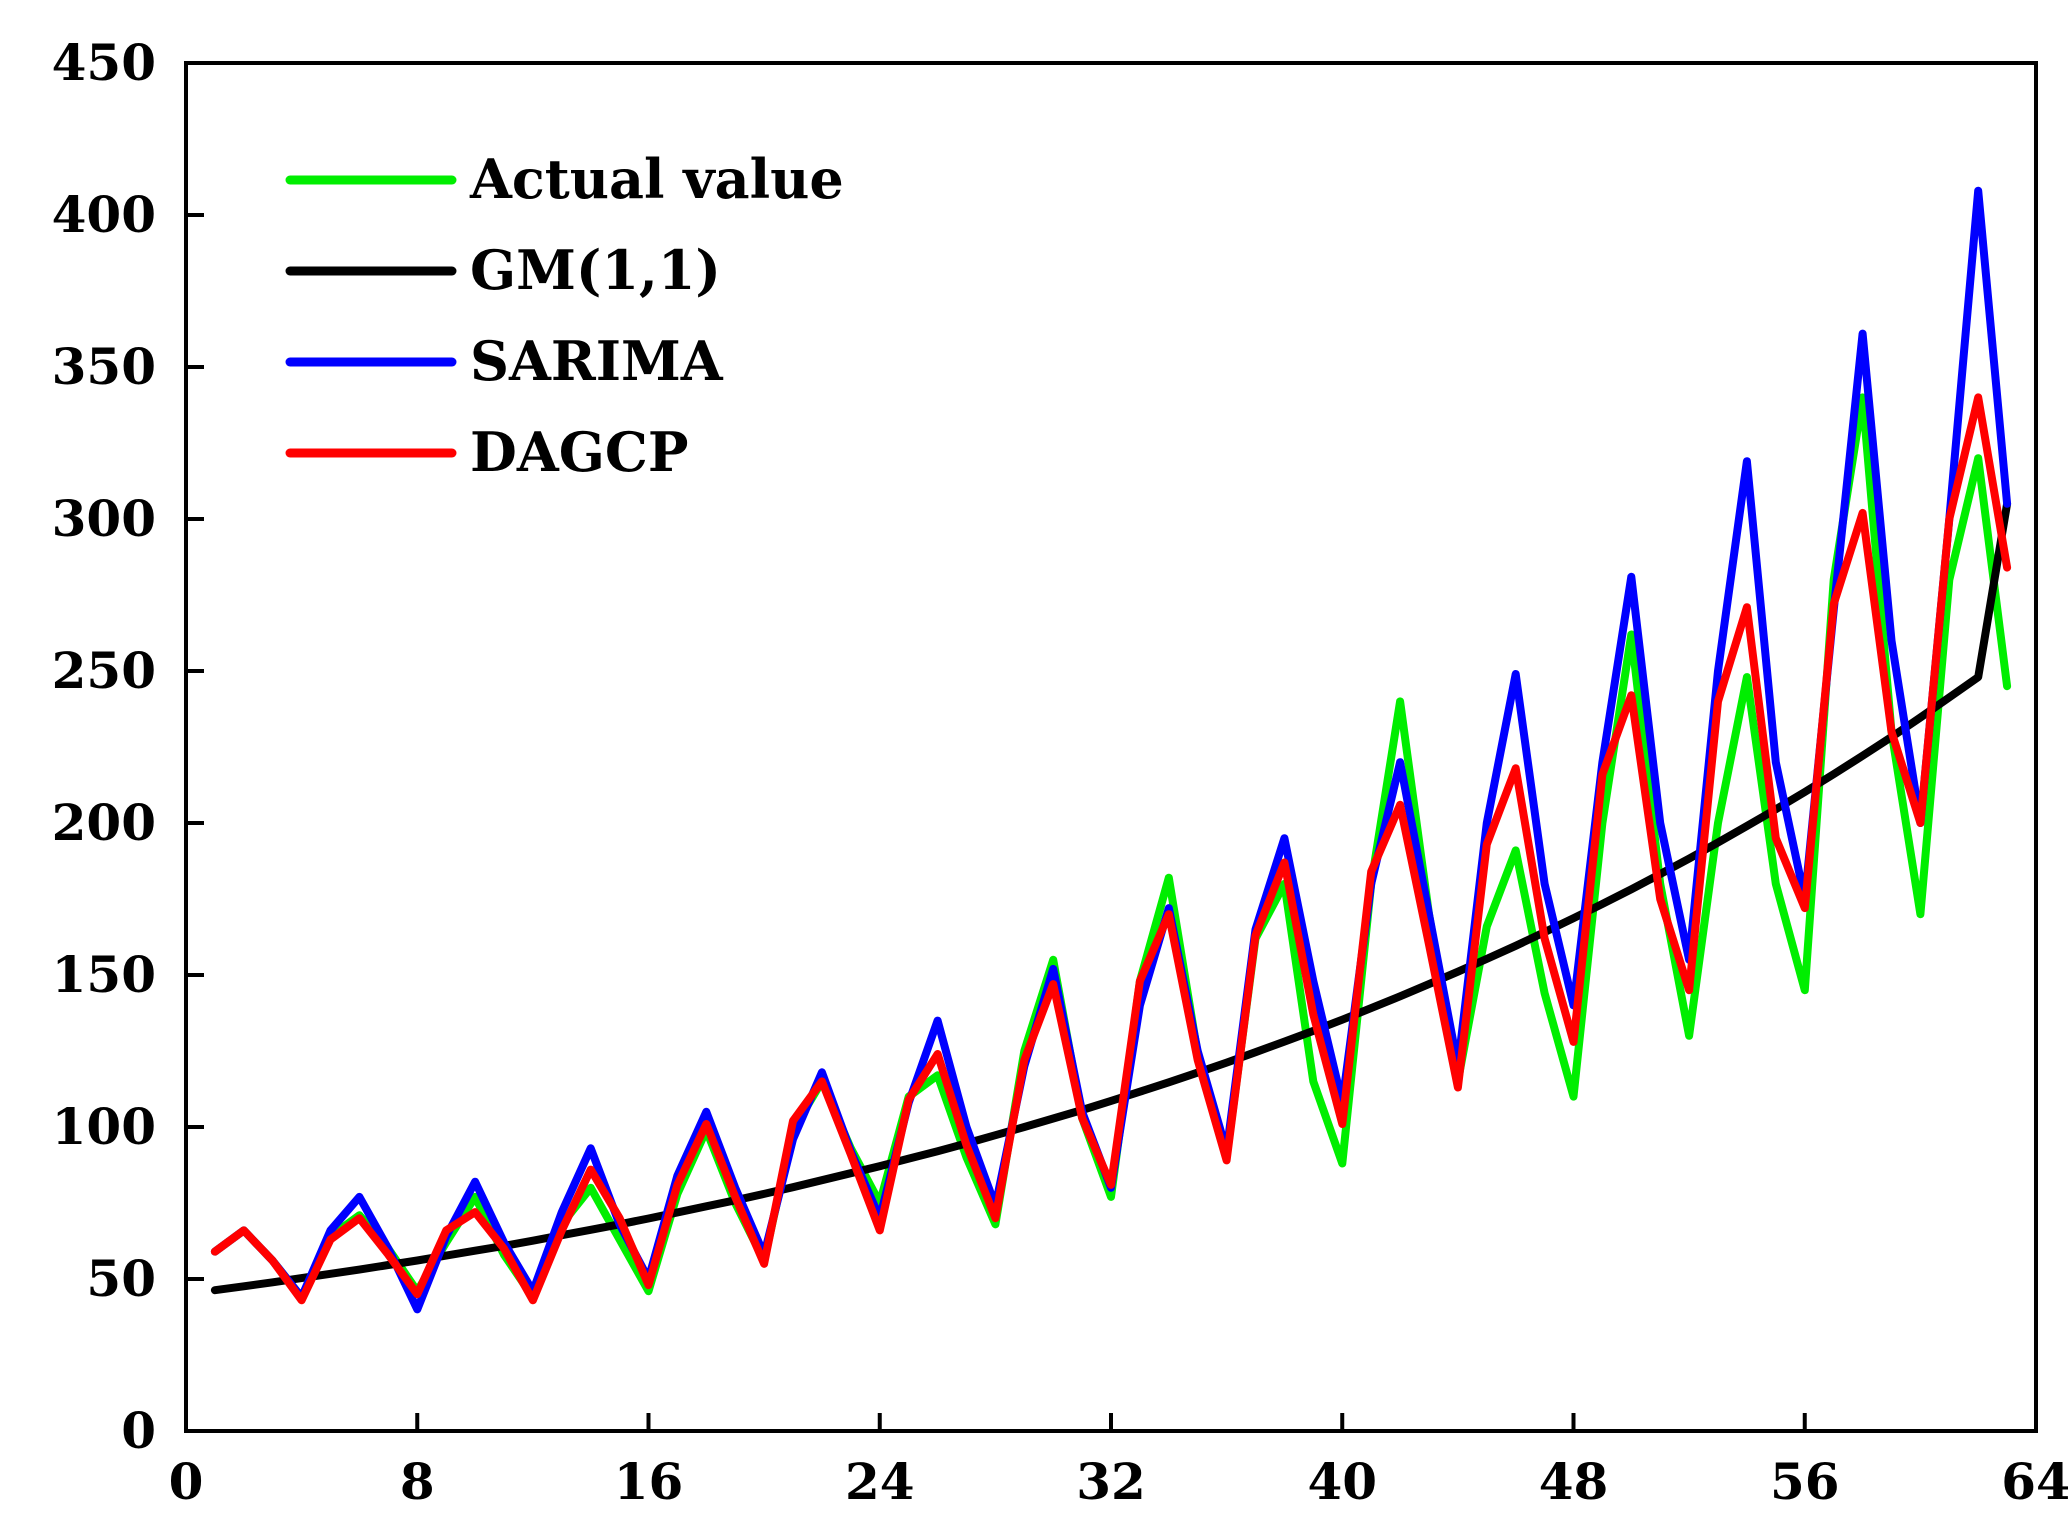  What do you see at coordinates (104, 366) in the screenshot?
I see `y-tick-label: 350` at bounding box center [104, 366].